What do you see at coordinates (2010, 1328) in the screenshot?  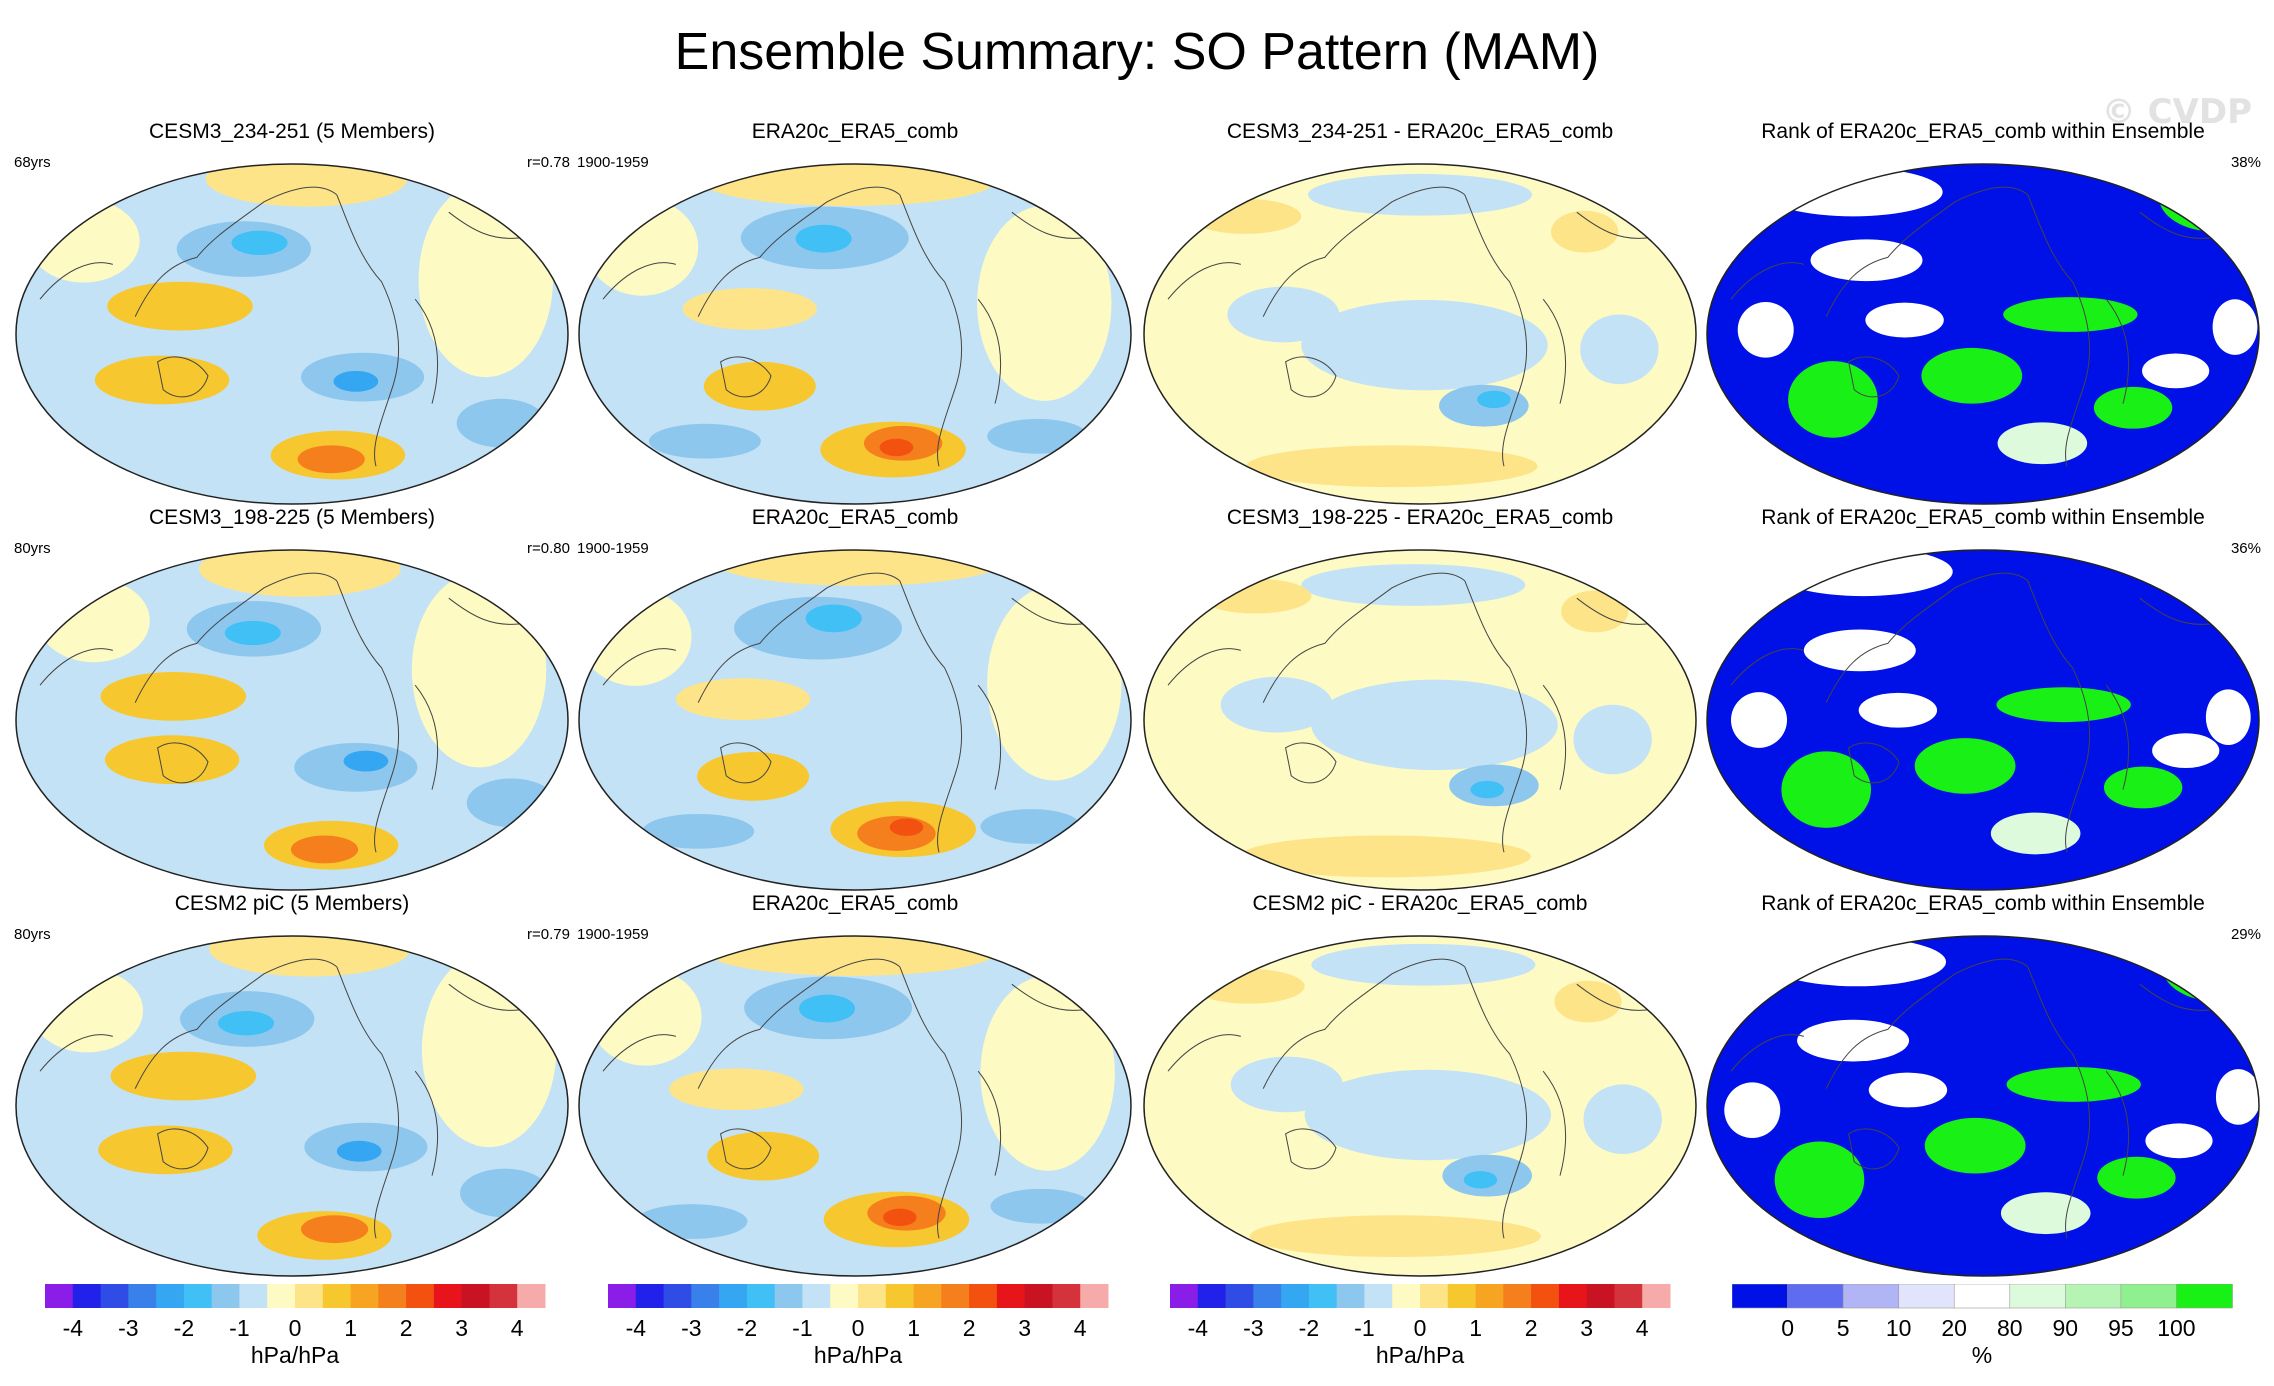 I see `colorbar-tick-label: 80` at bounding box center [2010, 1328].